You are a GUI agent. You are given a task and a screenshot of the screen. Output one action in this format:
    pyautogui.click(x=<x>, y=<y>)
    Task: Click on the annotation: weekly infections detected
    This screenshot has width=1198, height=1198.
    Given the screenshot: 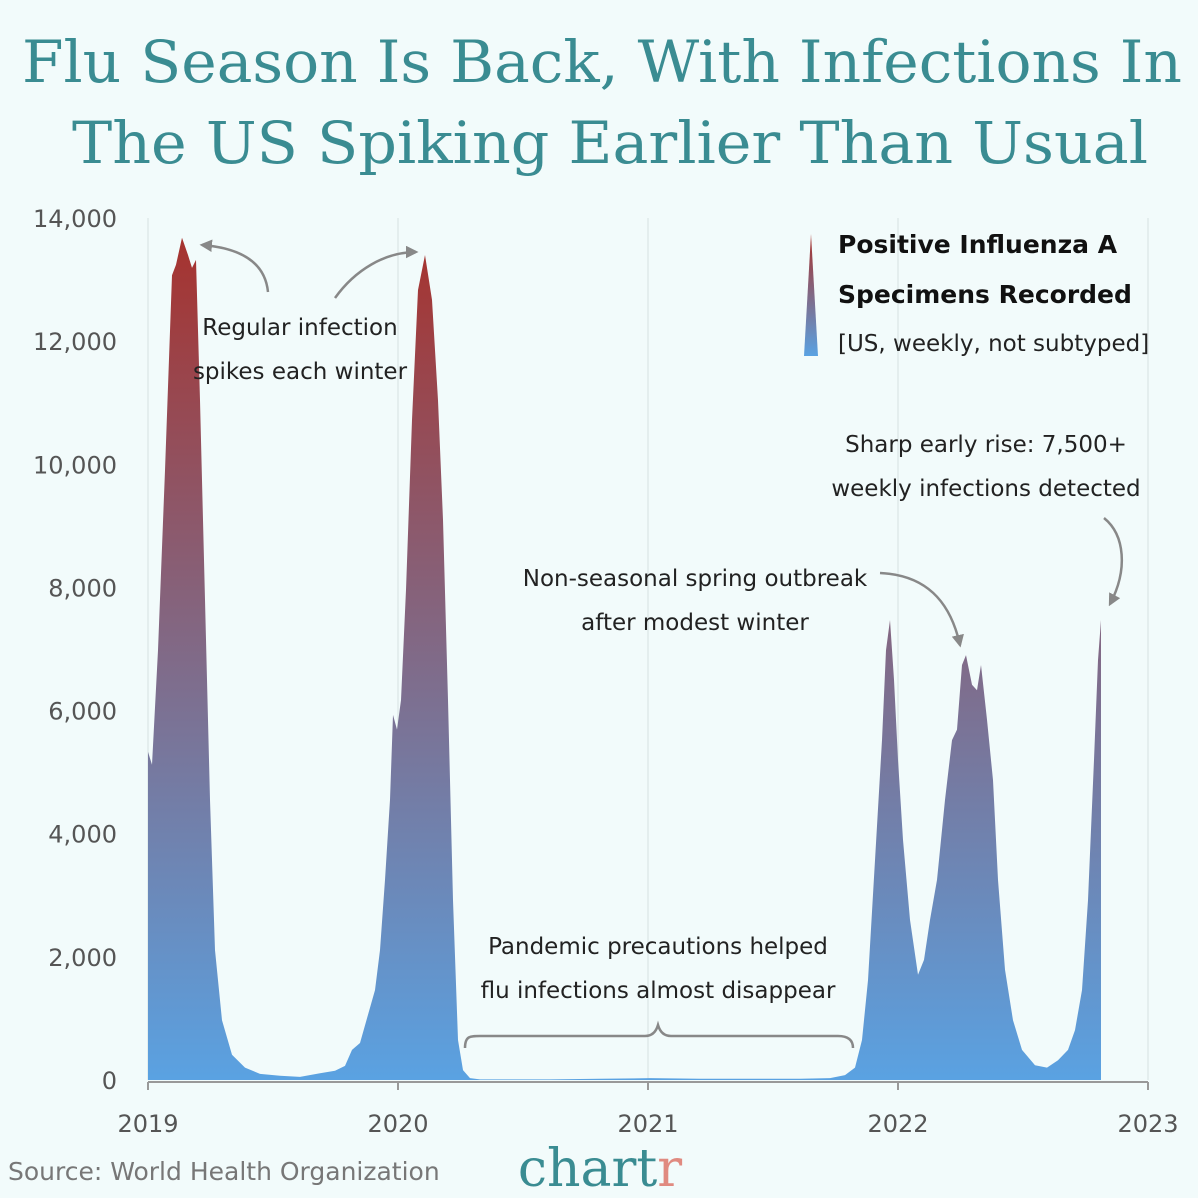 What is the action you would take?
    pyautogui.click(x=985, y=489)
    